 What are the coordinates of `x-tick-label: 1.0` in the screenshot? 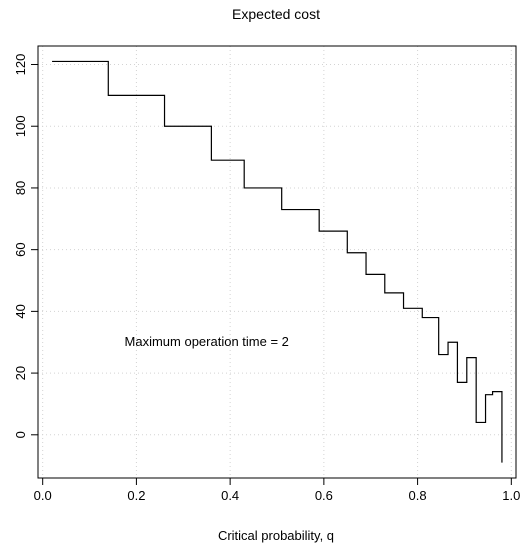 It's located at (511, 495).